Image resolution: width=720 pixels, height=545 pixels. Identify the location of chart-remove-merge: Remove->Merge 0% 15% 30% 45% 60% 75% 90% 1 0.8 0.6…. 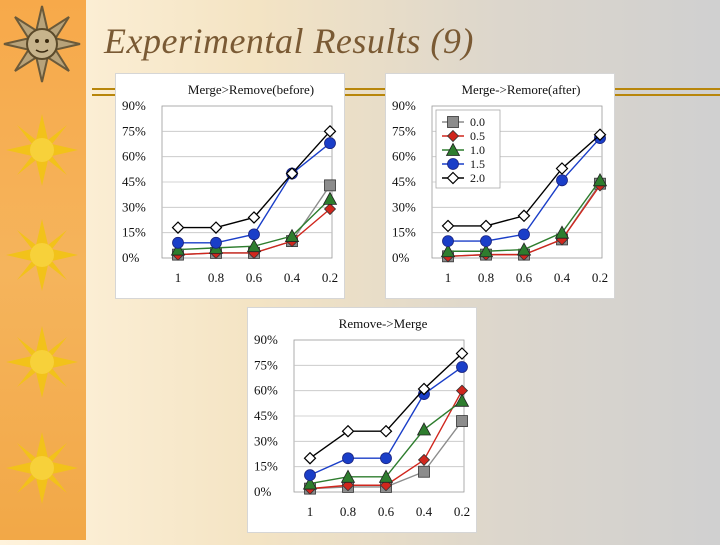
(362, 417).